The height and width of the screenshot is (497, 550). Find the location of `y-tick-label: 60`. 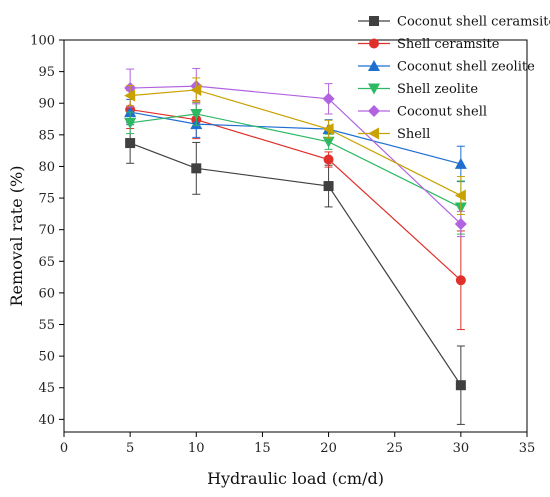

y-tick-label: 60 is located at coordinates (46, 293).